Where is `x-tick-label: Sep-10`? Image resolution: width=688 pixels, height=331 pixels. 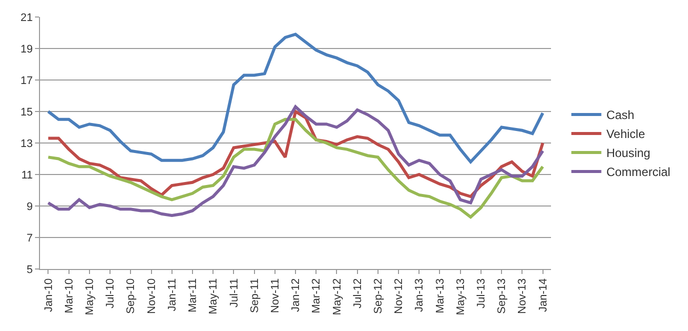 x-tick-label: Sep-10 is located at coordinates (131, 296).